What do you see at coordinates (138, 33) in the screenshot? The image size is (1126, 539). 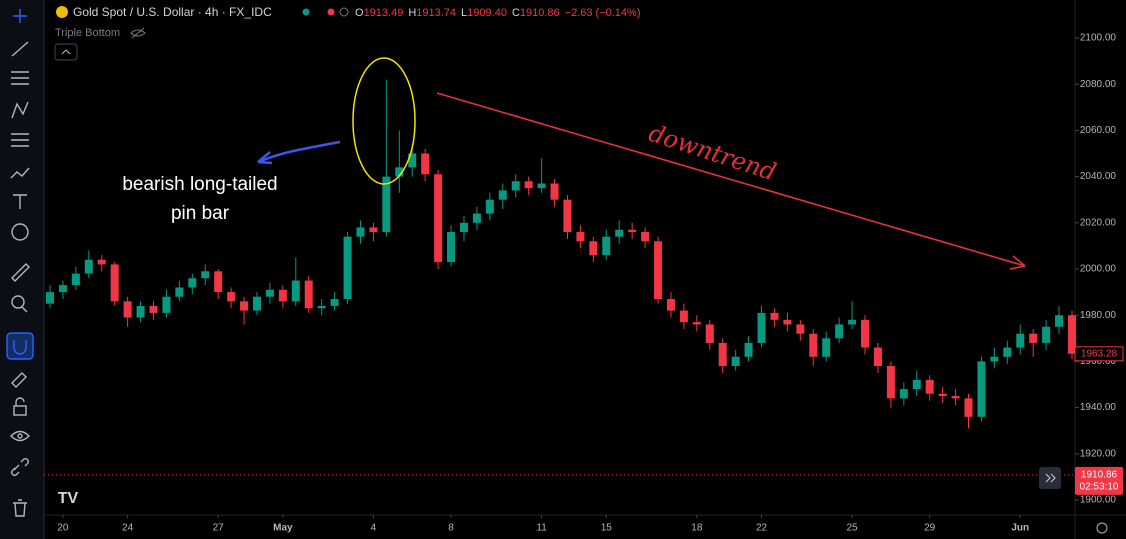 I see `hide-icon` at bounding box center [138, 33].